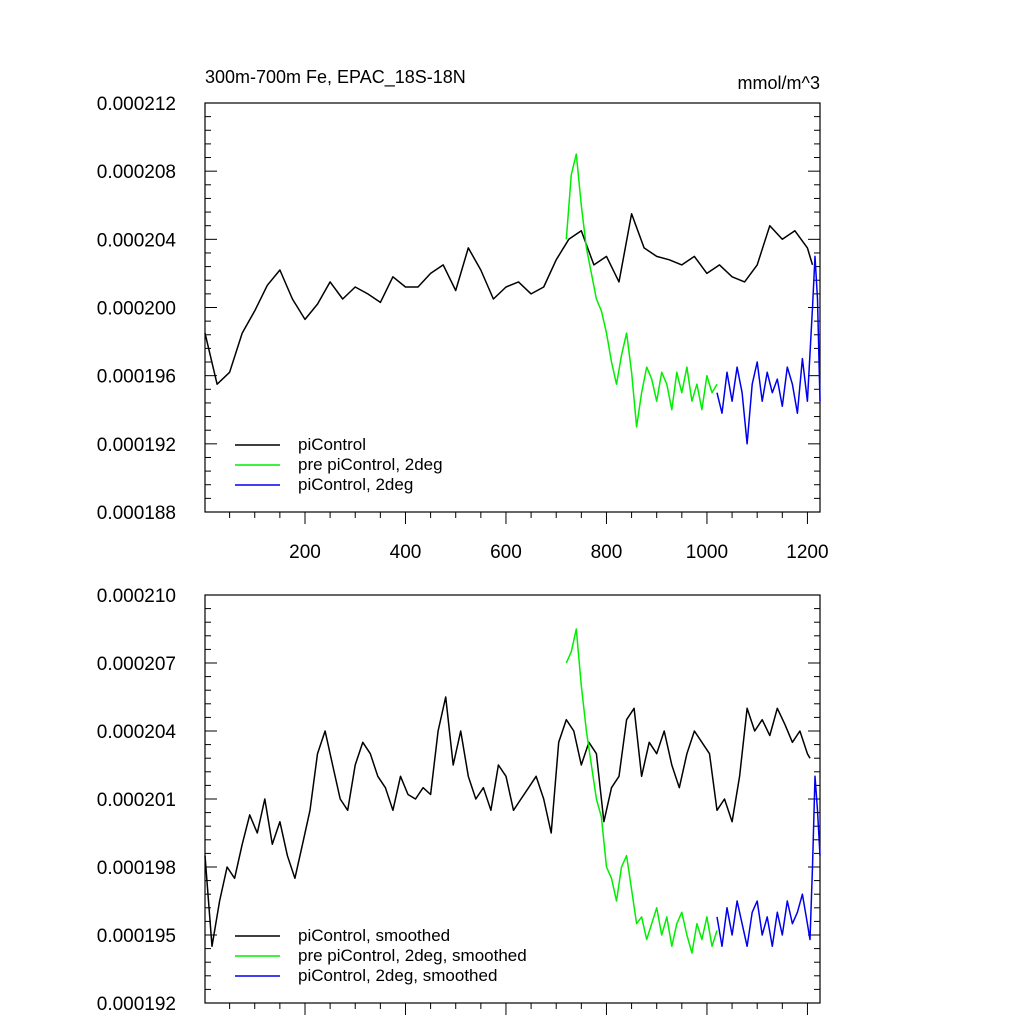 The height and width of the screenshot is (1024, 1024). Describe the element at coordinates (136, 868) in the screenshot. I see `y-tick-label: 0.000198` at that location.